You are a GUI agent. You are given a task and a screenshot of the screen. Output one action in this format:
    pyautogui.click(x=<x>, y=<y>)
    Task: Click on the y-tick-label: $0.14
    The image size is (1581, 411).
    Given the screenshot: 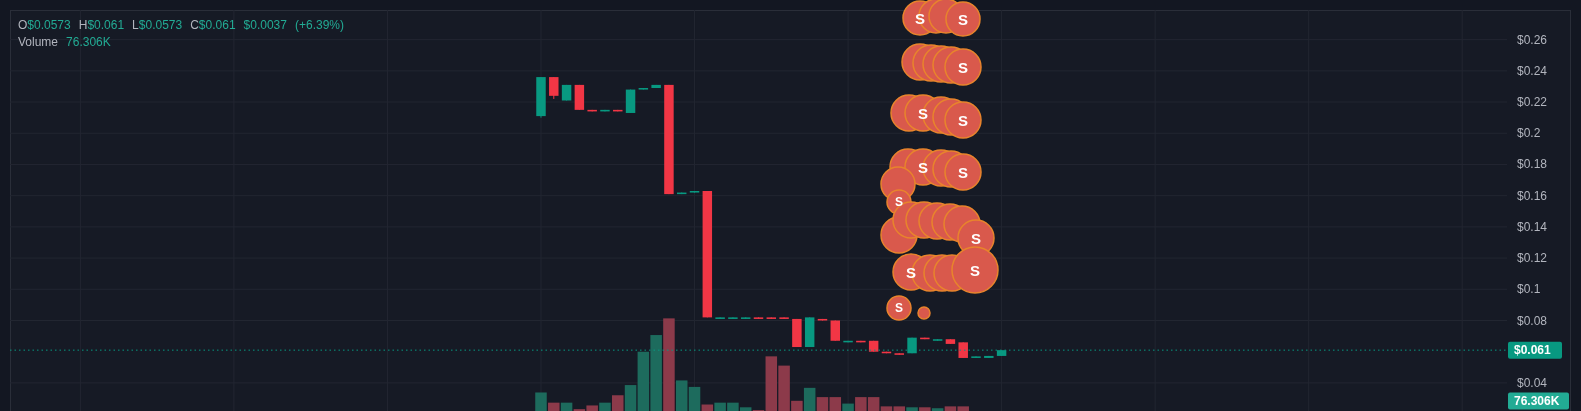 What is the action you would take?
    pyautogui.click(x=1532, y=226)
    